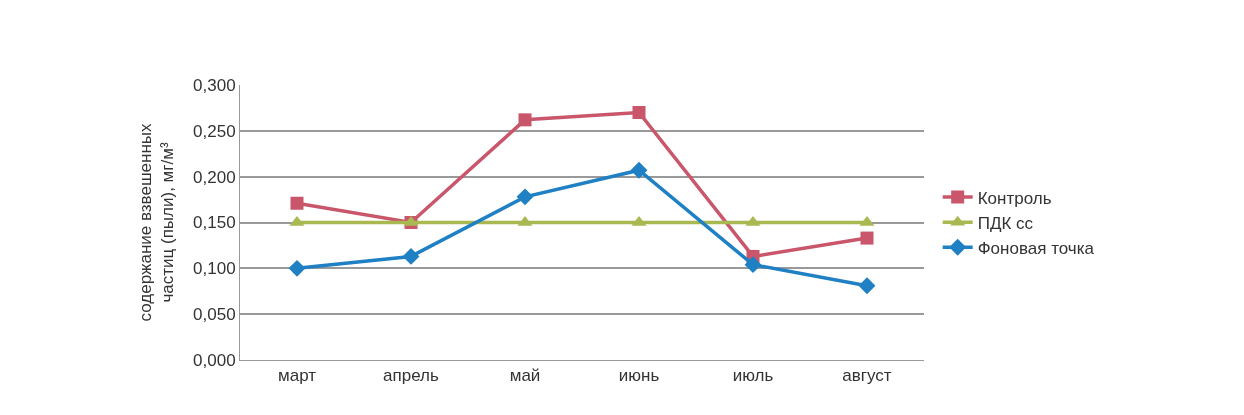 The height and width of the screenshot is (415, 1244). Describe the element at coordinates (156, 222) in the screenshot. I see `y-axis-title: содержание взвешенных частиц (пыли), мг/м³` at that location.